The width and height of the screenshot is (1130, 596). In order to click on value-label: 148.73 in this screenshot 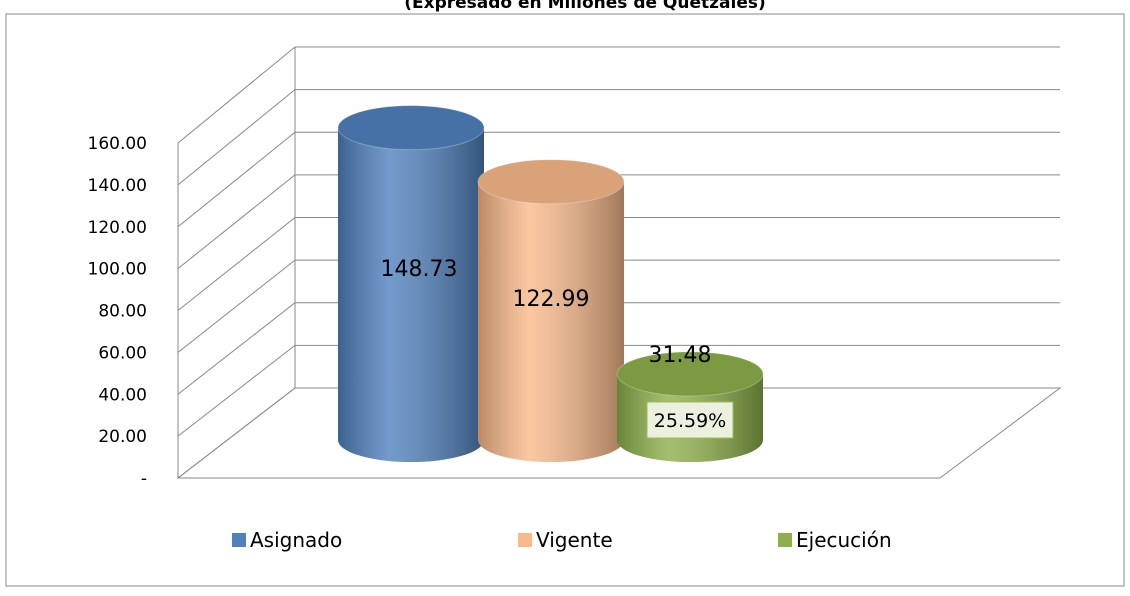, I will do `click(419, 269)`.